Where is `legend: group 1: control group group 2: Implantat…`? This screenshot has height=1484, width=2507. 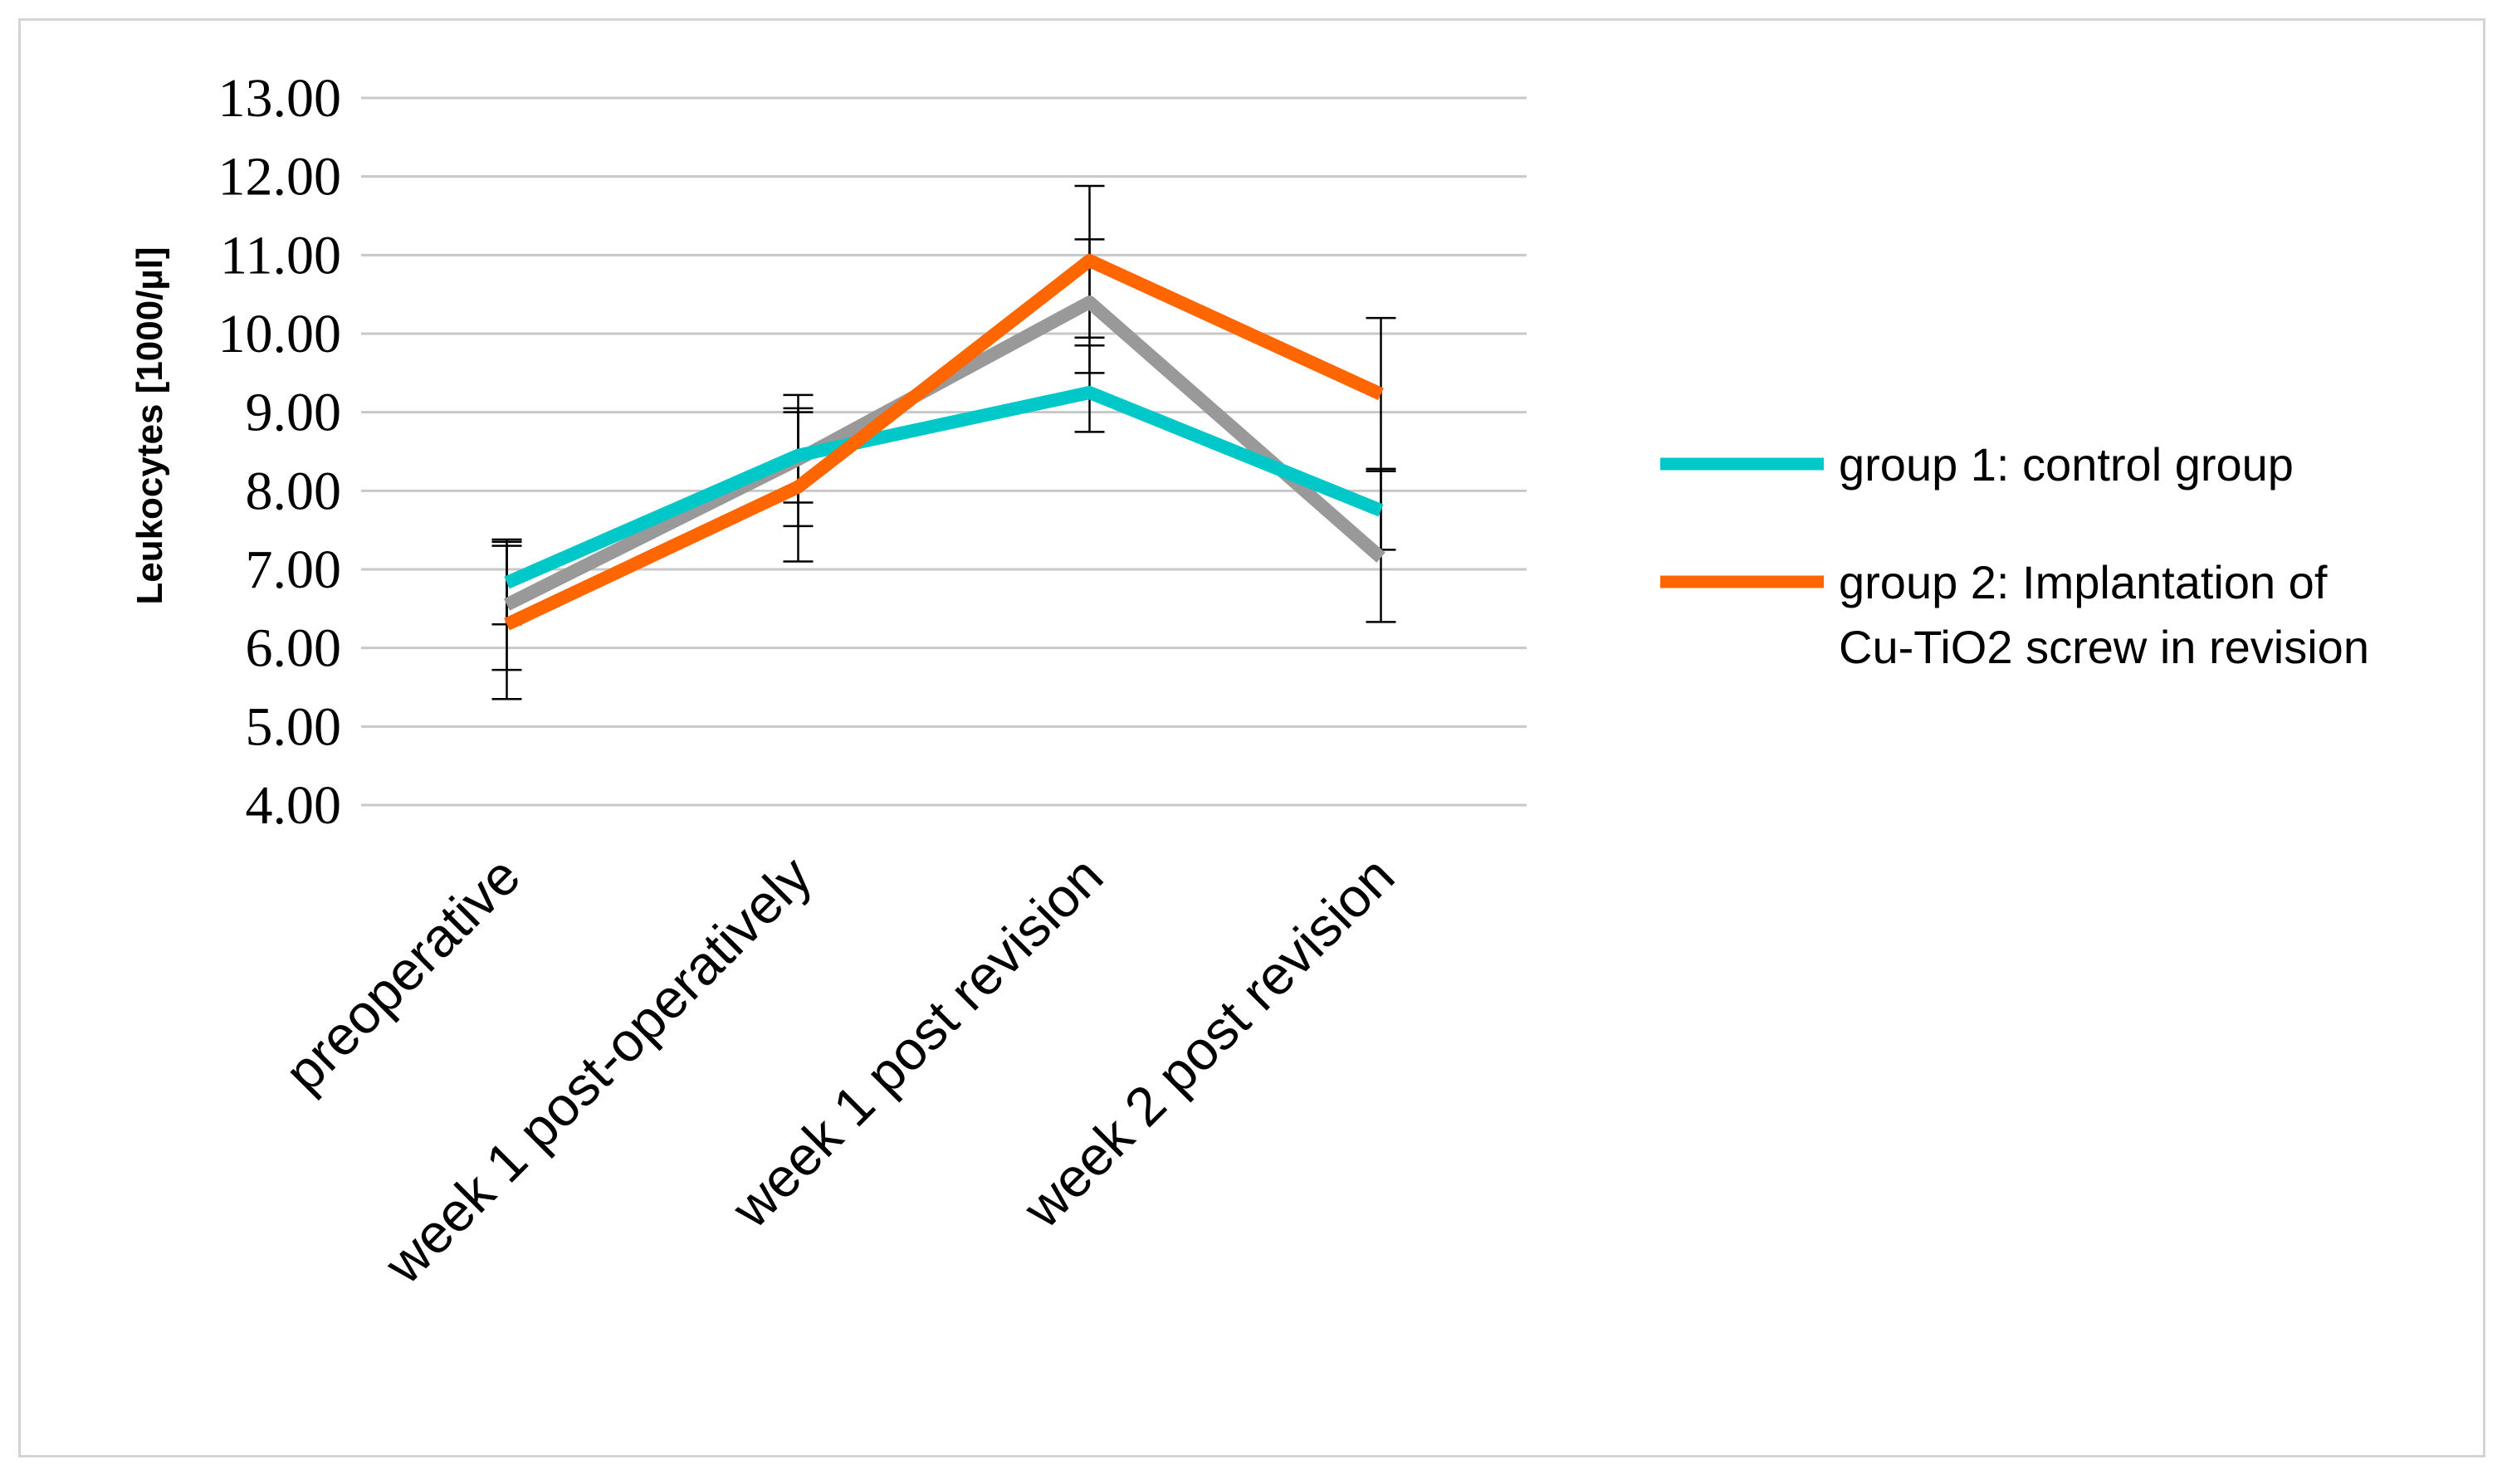
legend: group 1: control group group 2: Implantat… is located at coordinates (2014, 555).